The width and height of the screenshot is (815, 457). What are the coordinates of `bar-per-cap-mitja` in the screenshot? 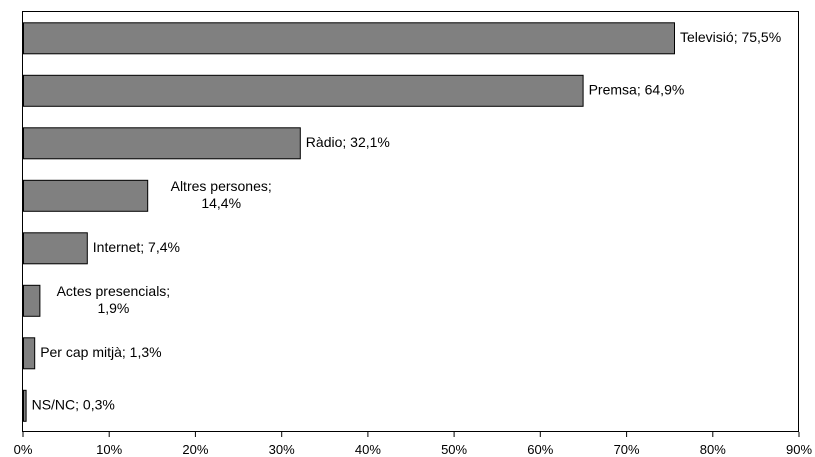 It's located at (29, 353).